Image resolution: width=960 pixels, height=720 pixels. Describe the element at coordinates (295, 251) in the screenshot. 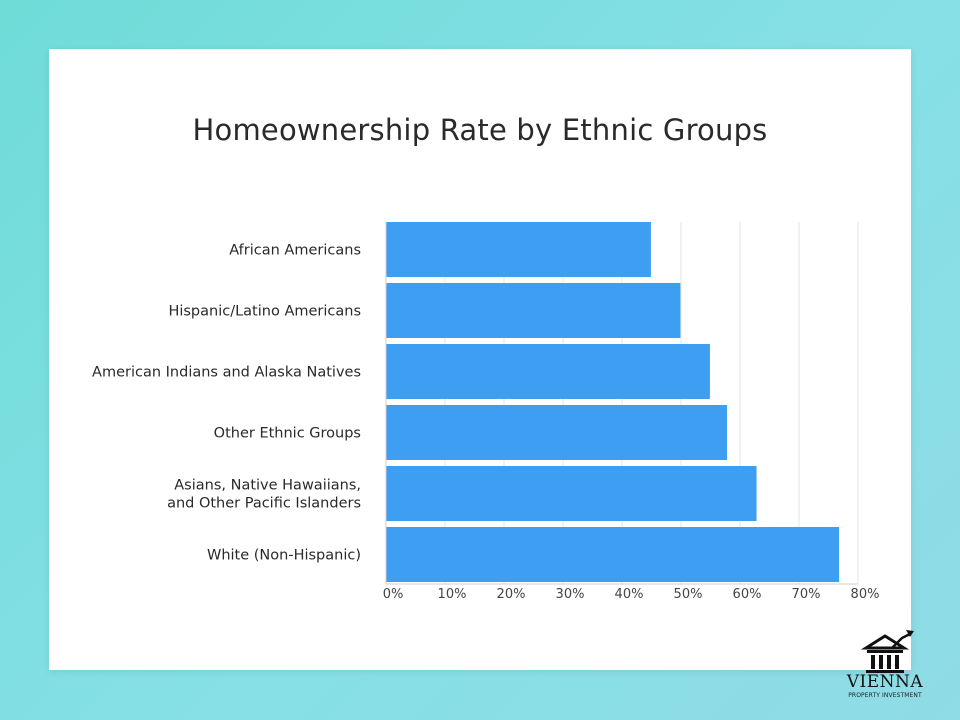

I see `category-label: African Americans` at that location.